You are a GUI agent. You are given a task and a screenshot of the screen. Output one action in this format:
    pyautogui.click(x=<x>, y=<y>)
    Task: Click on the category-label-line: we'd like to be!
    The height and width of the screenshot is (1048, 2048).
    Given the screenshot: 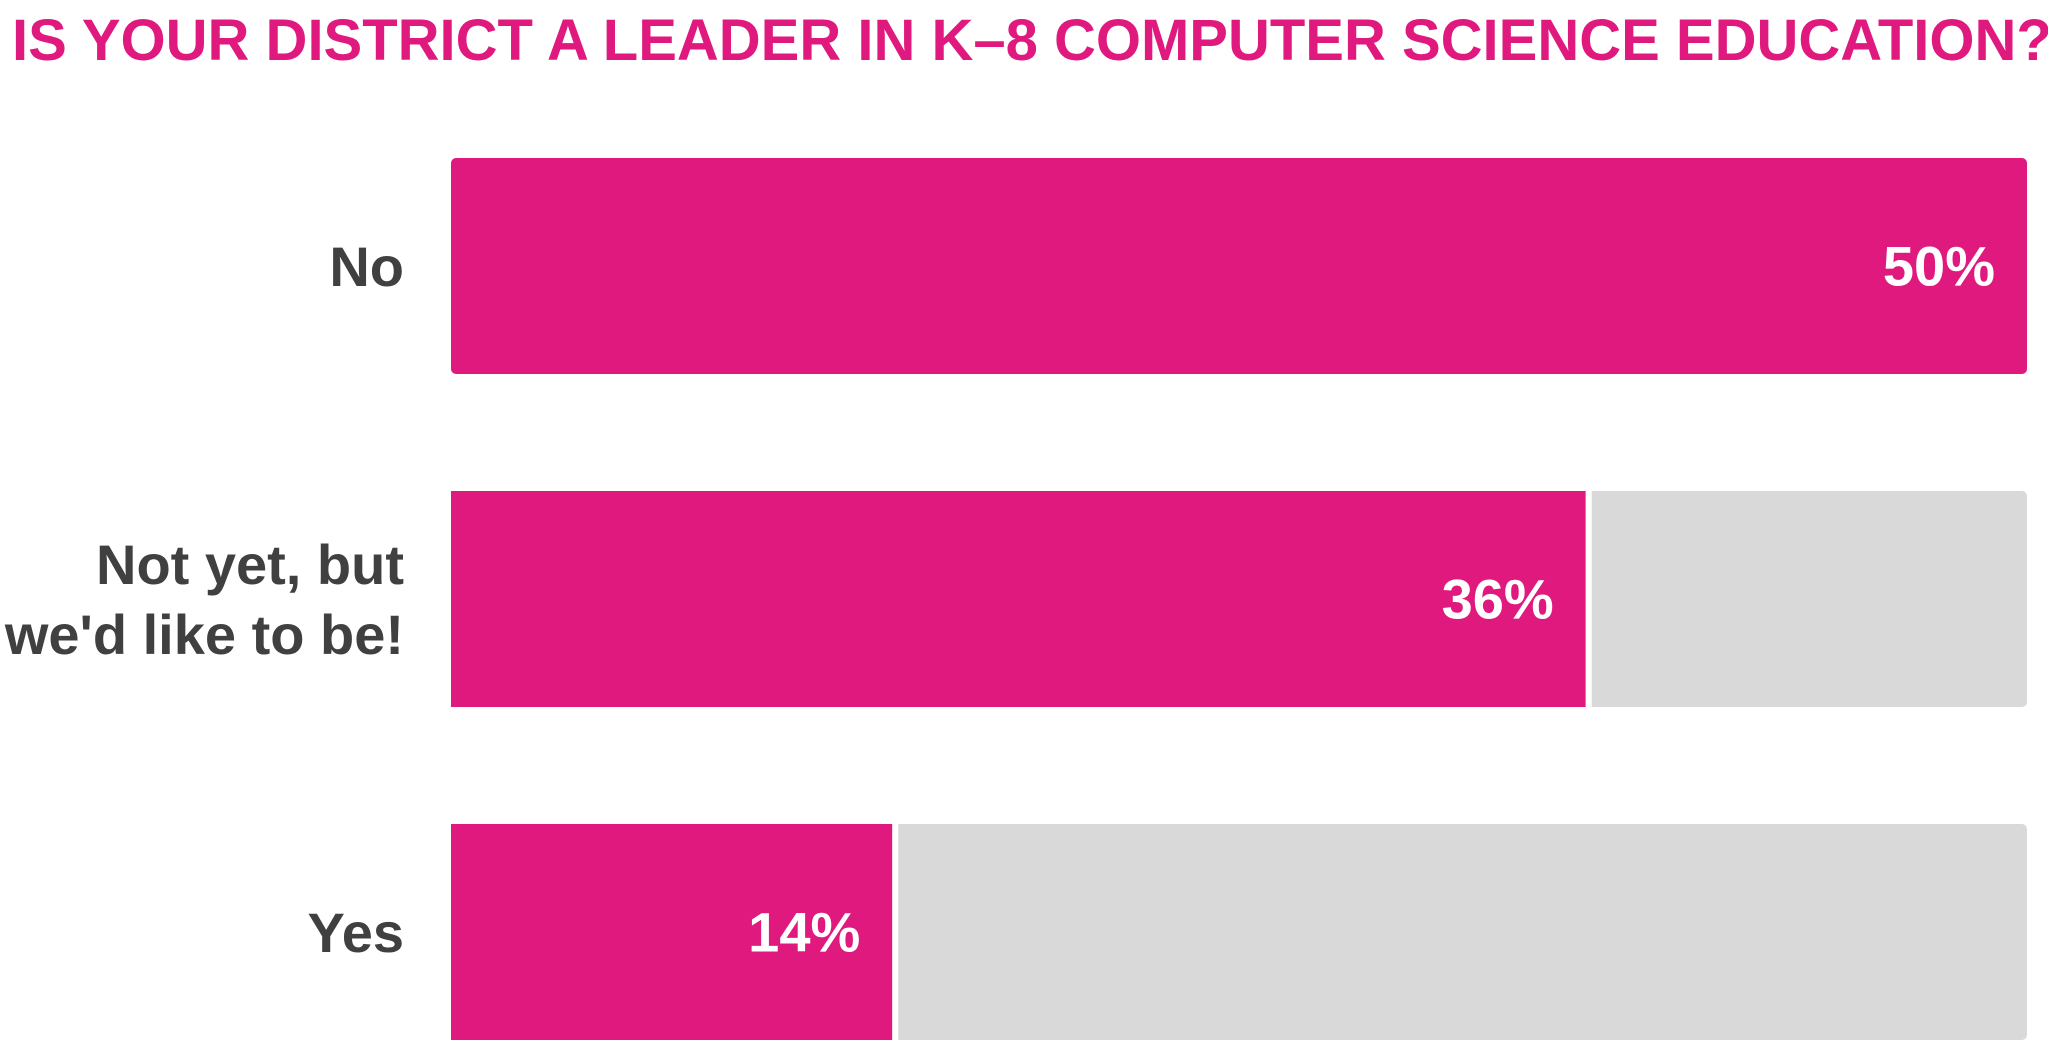 What is the action you would take?
    pyautogui.click(x=204, y=634)
    